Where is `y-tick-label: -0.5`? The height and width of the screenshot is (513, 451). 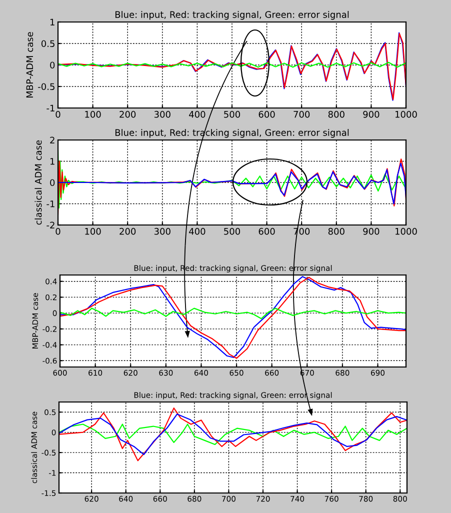
y-tick-label: -0.5 is located at coordinates (46, 86).